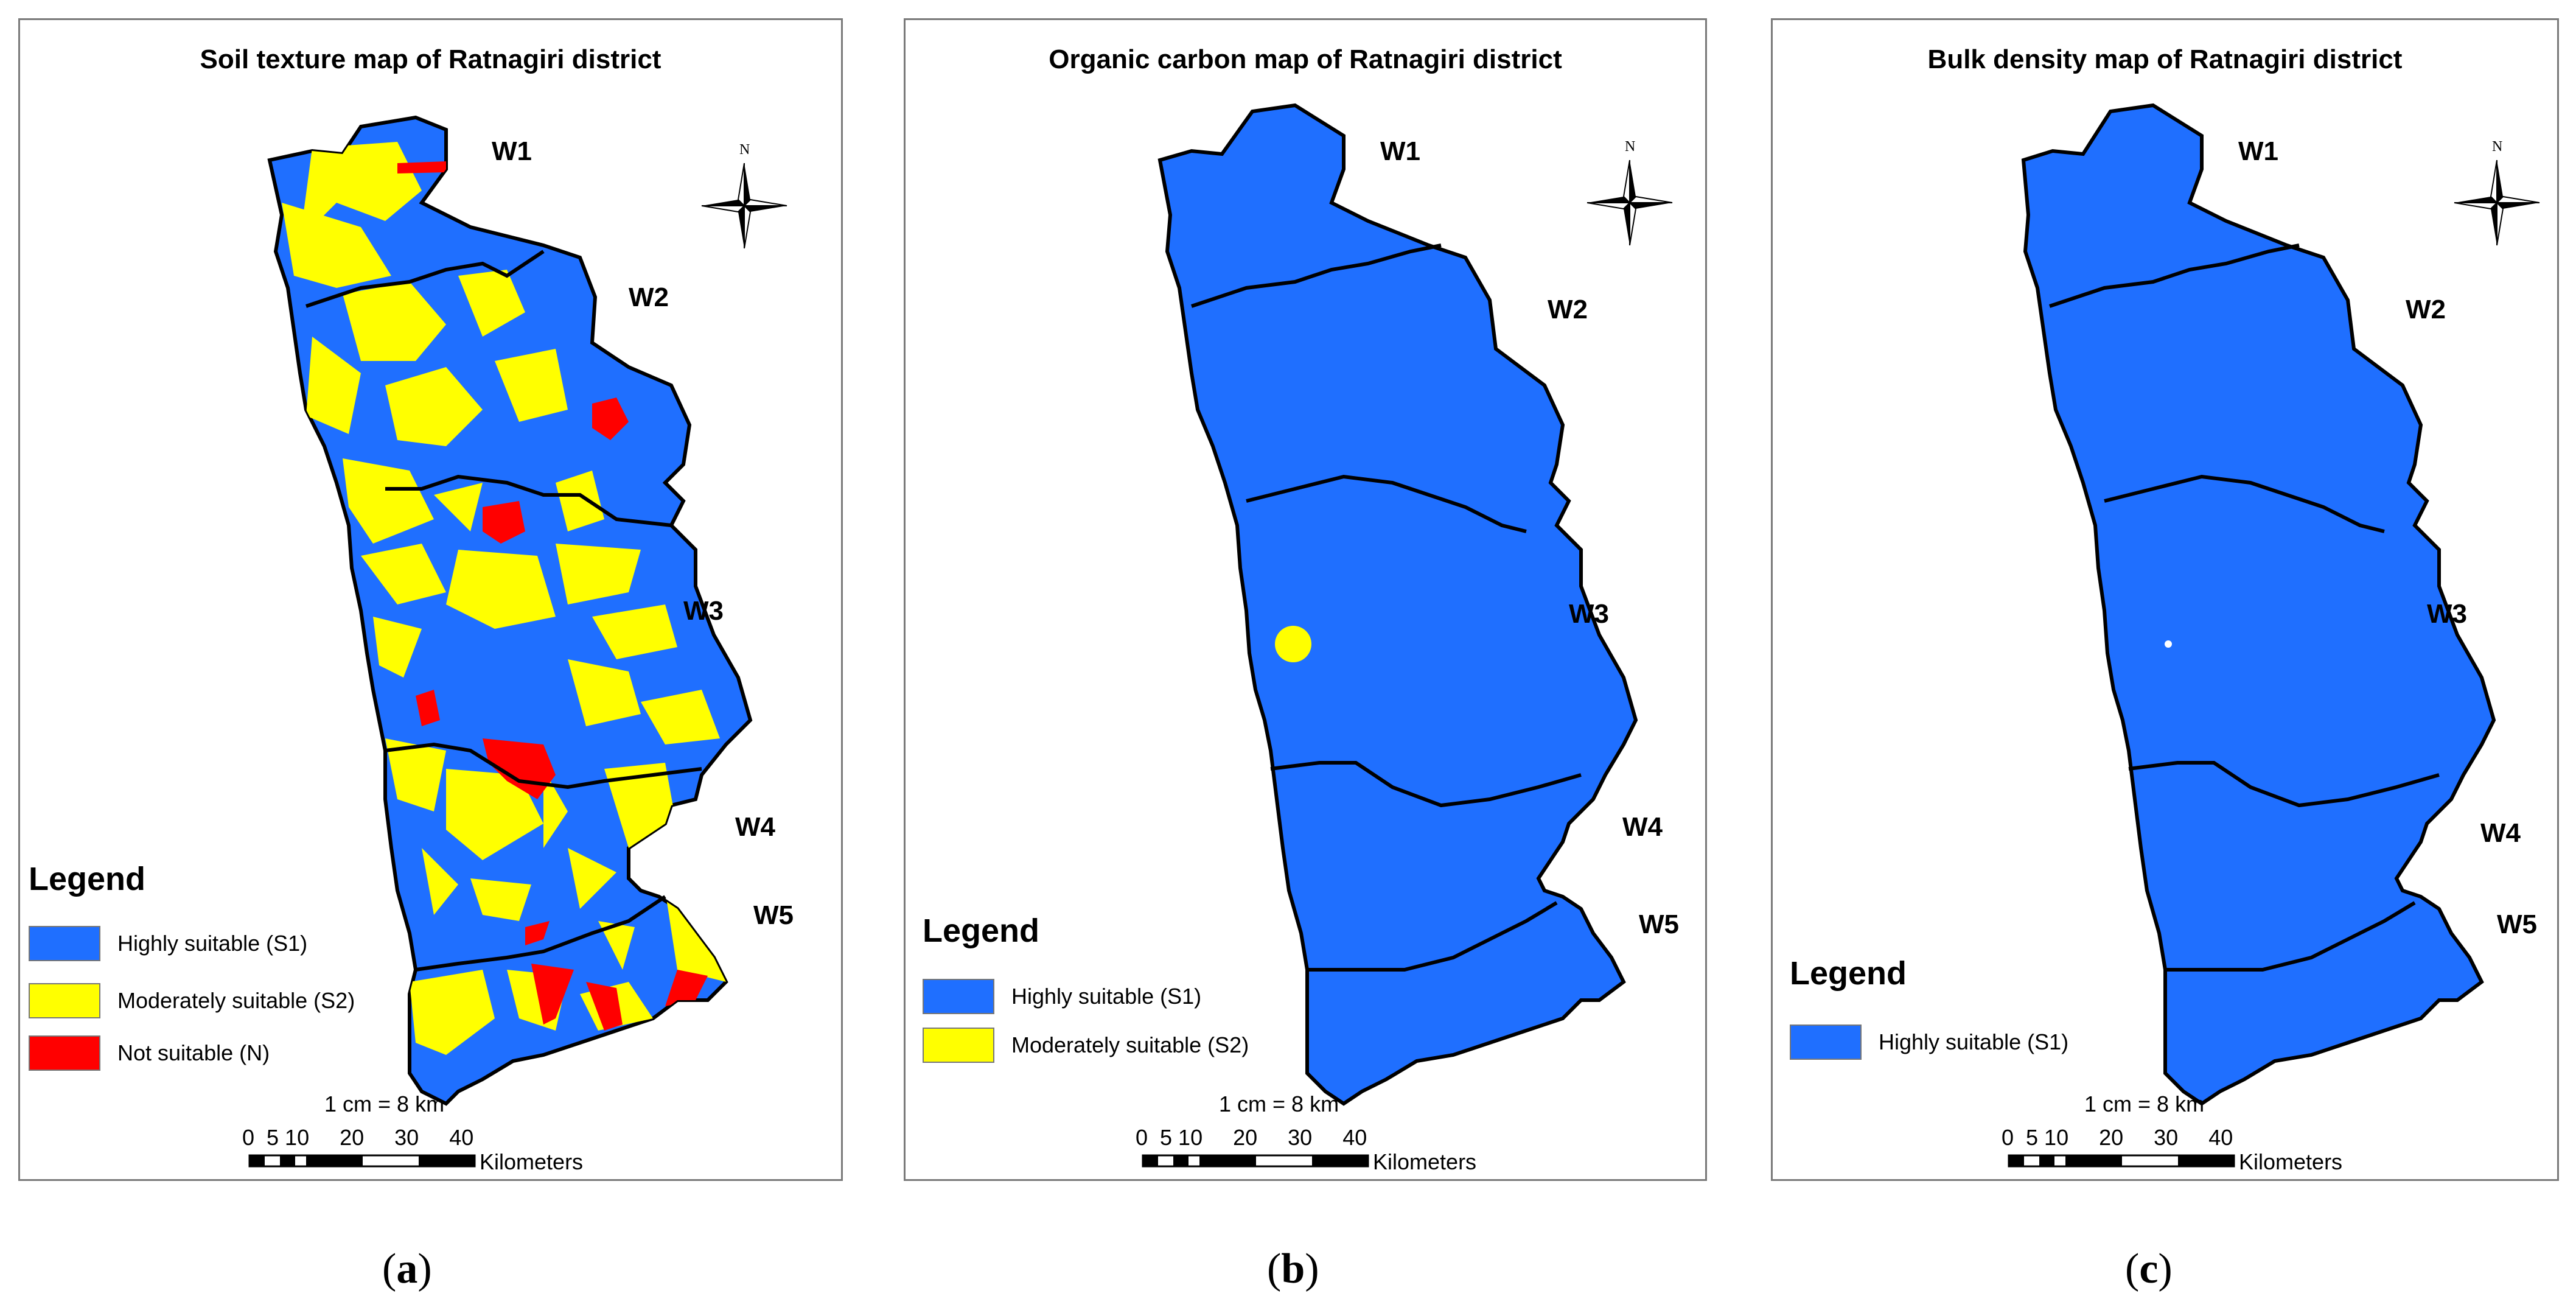 The width and height of the screenshot is (2576, 1310). Describe the element at coordinates (407, 1268) in the screenshot. I see `caption-a: (a)` at that location.